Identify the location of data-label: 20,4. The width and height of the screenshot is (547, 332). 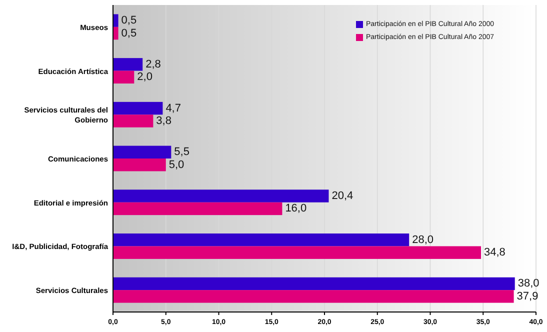
(343, 196).